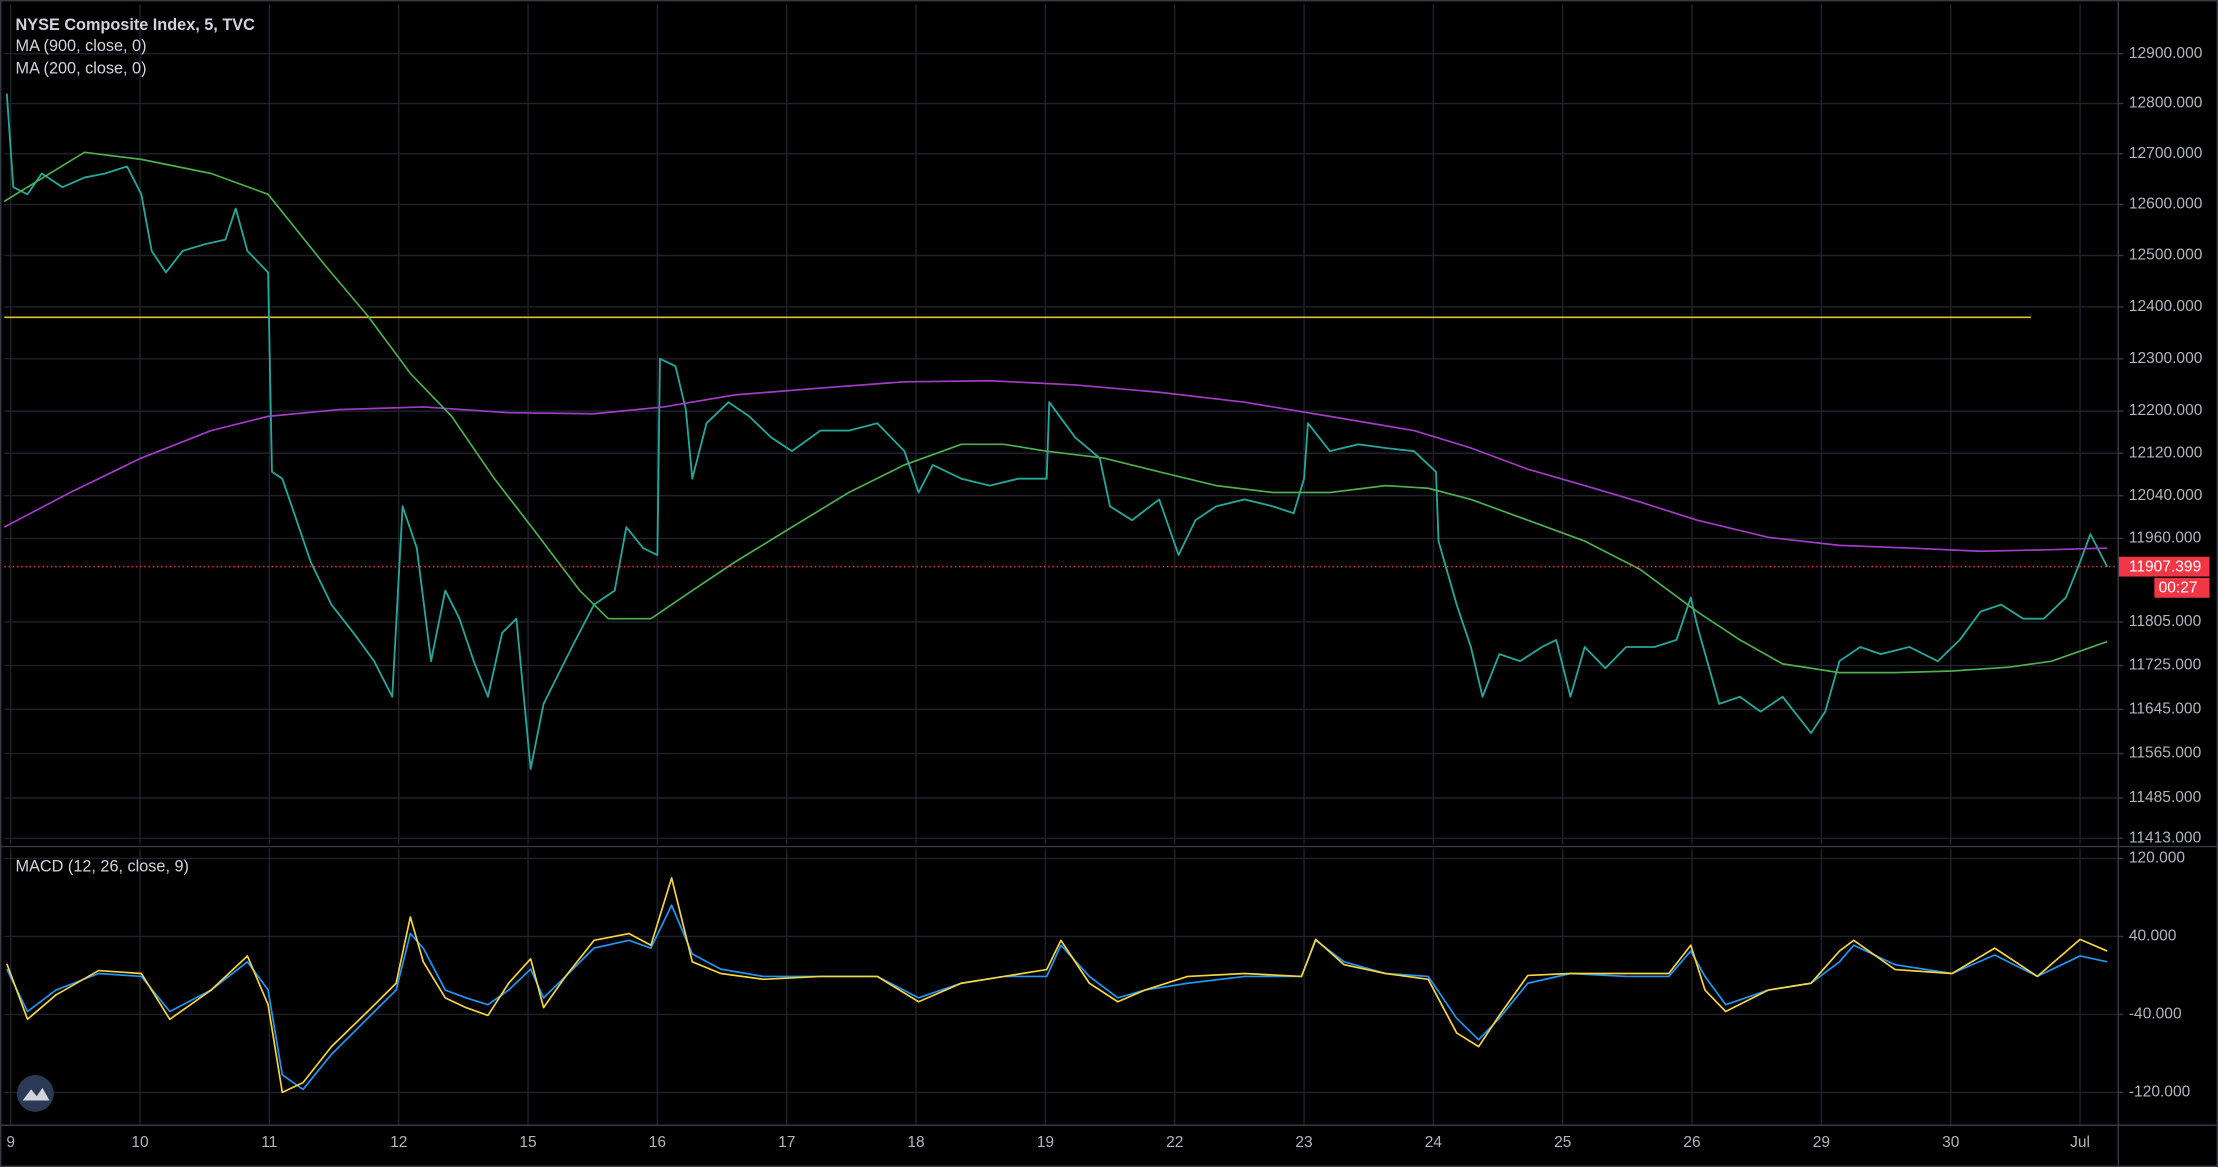  What do you see at coordinates (1174, 1142) in the screenshot?
I see `x-tick-label: 22` at bounding box center [1174, 1142].